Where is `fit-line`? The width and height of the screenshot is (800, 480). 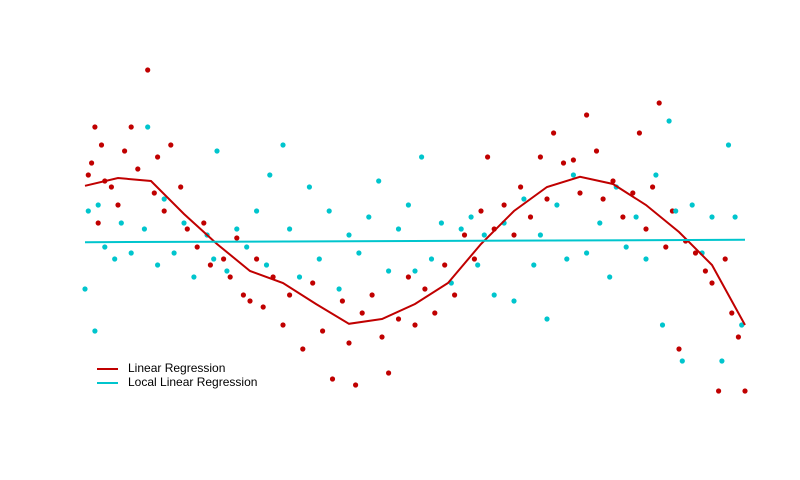
fit-line is located at coordinates (415, 241).